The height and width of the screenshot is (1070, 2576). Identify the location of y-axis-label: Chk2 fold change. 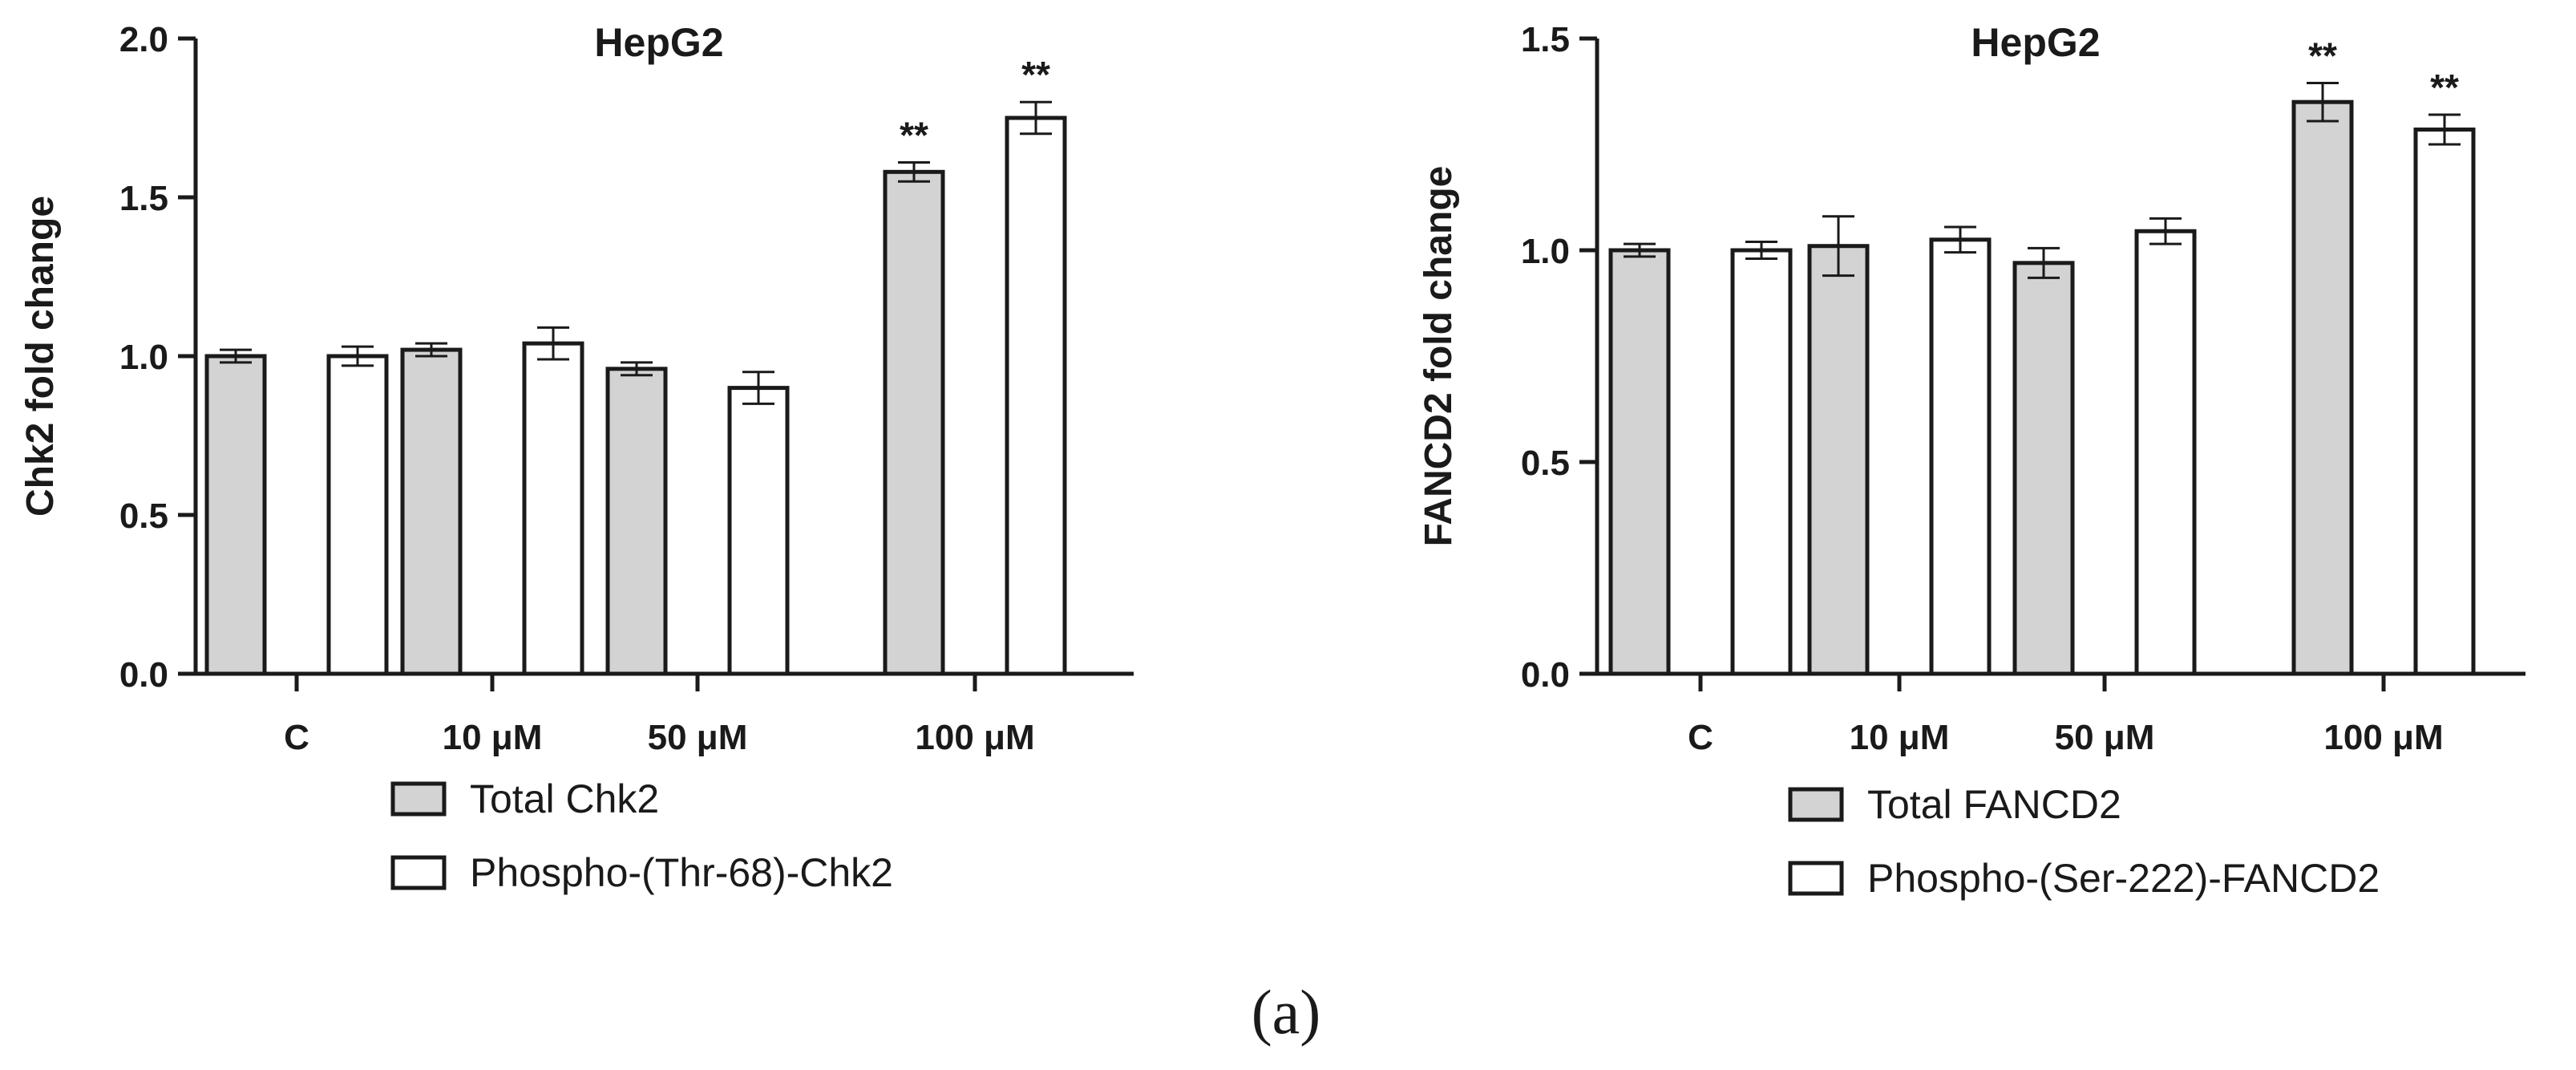
(40, 356).